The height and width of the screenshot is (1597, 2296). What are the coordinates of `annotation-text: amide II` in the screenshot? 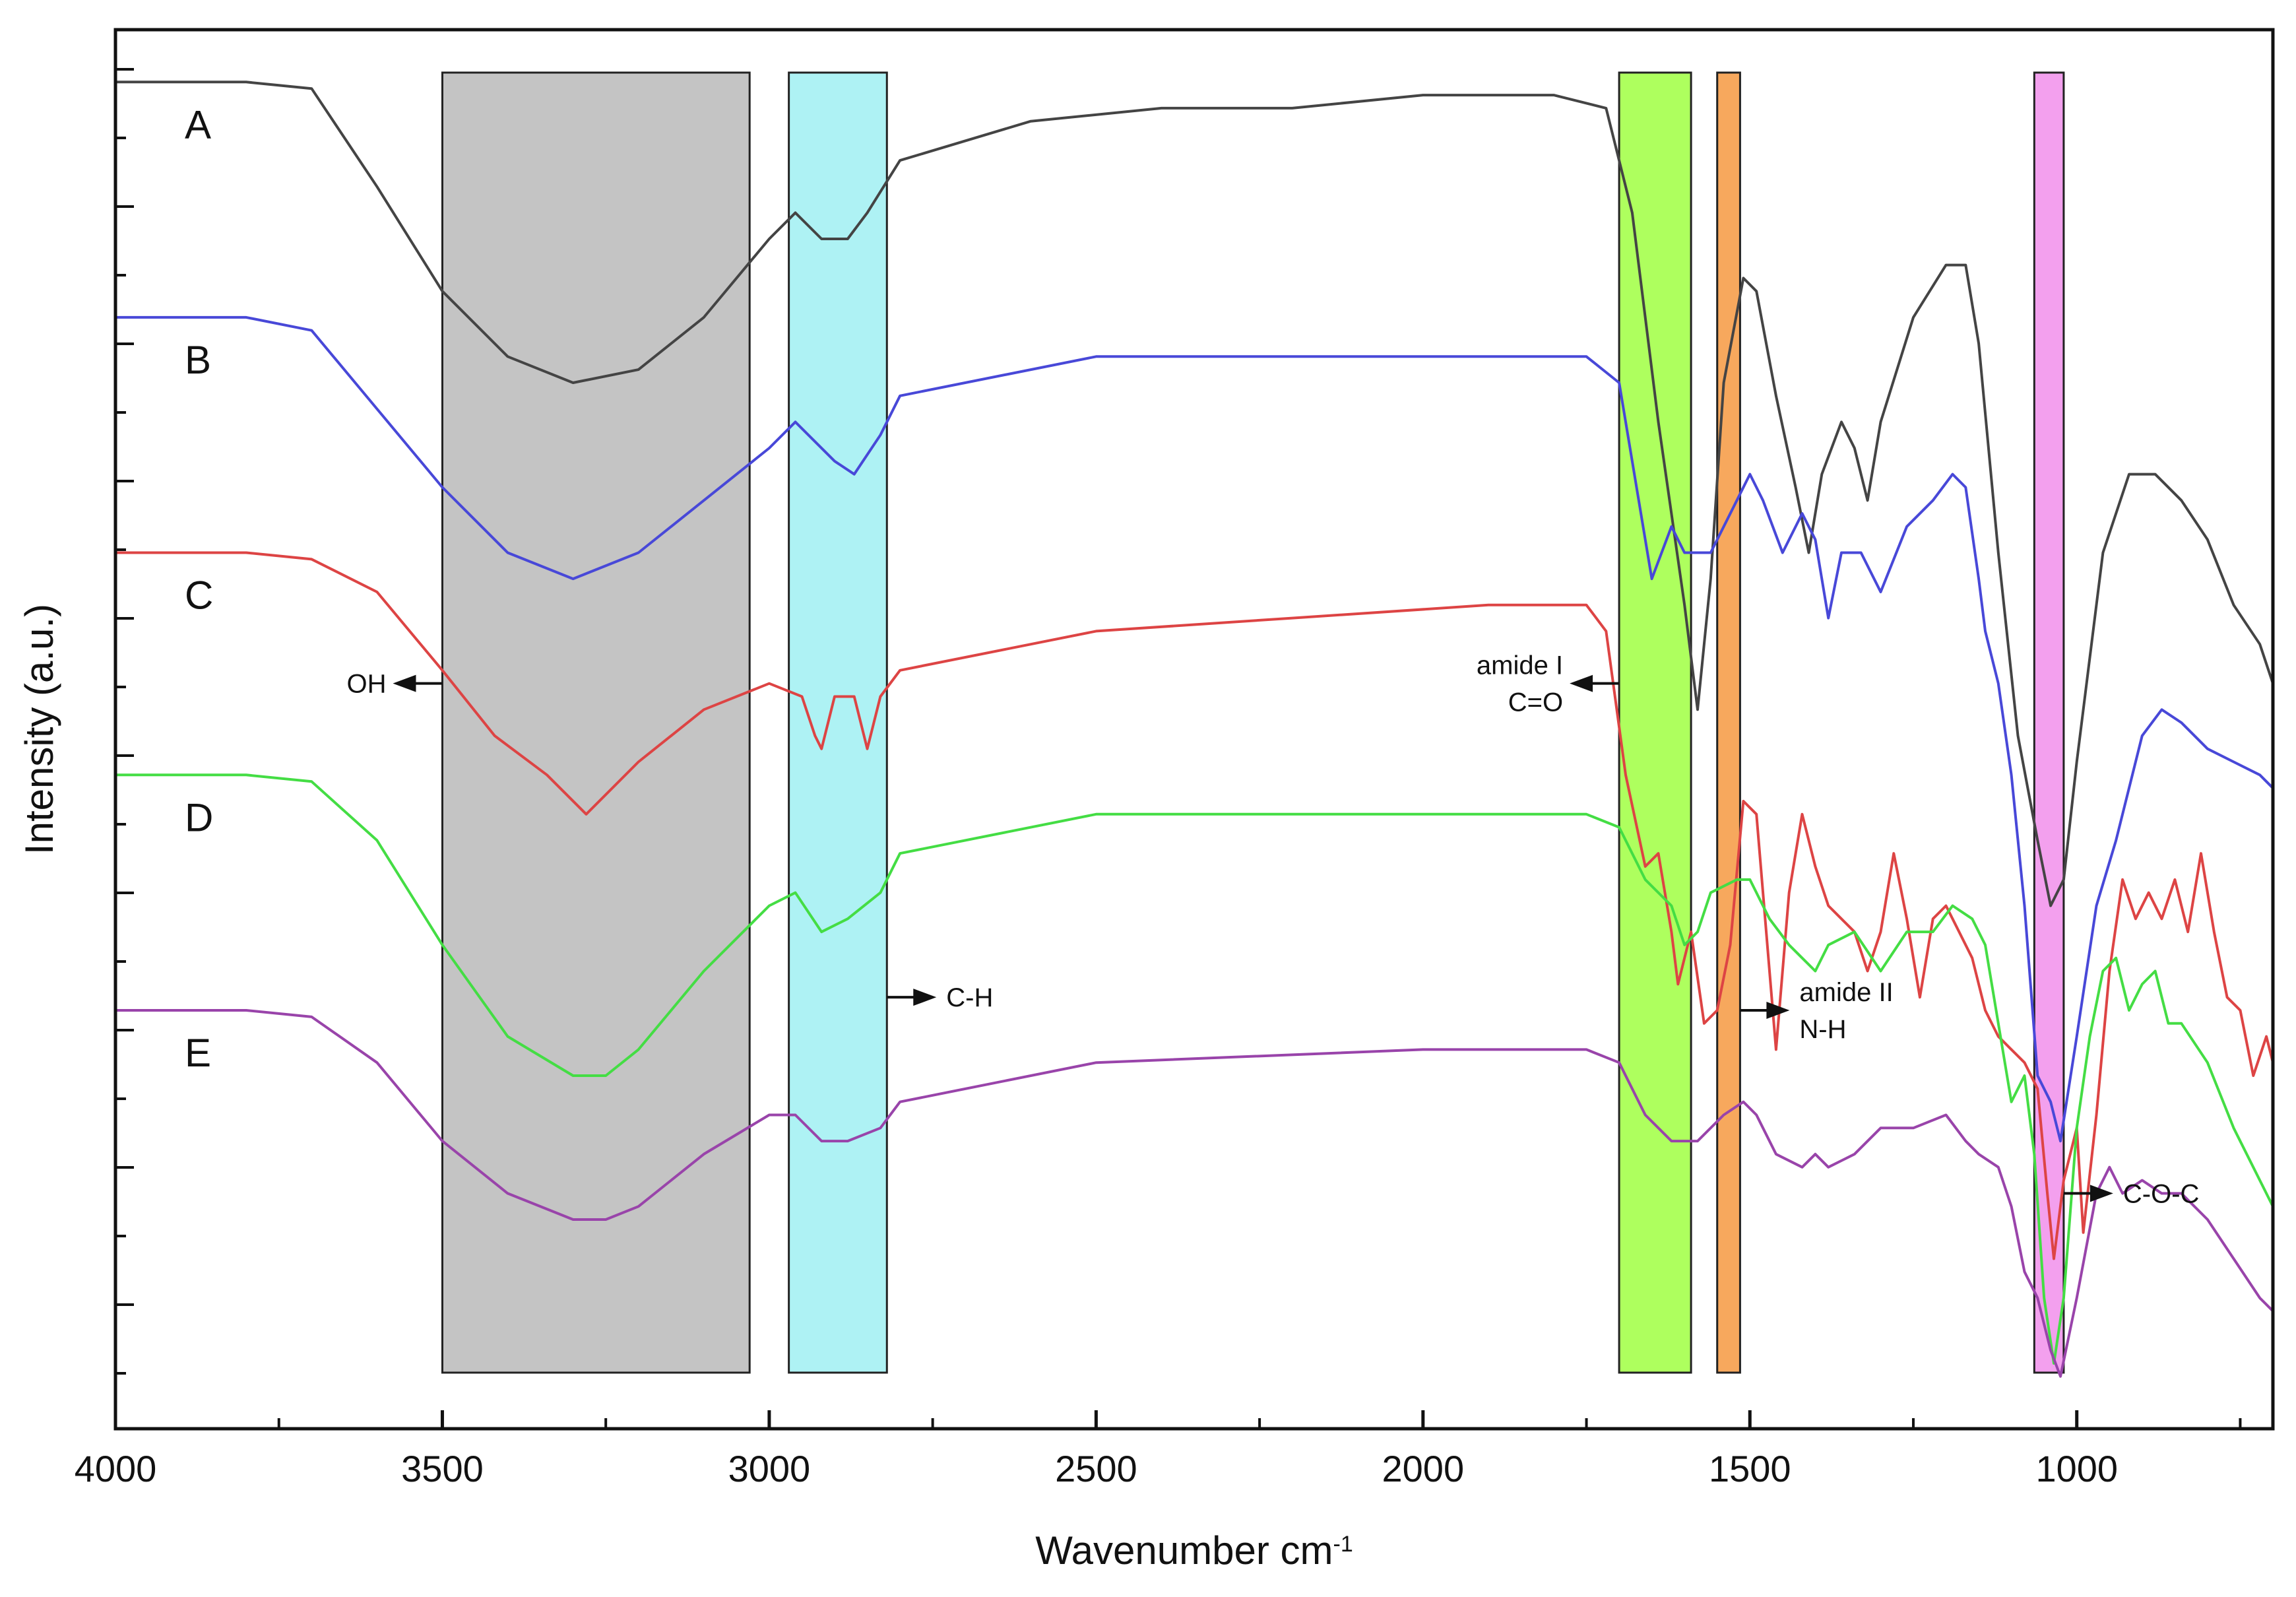 It's located at (1846, 992).